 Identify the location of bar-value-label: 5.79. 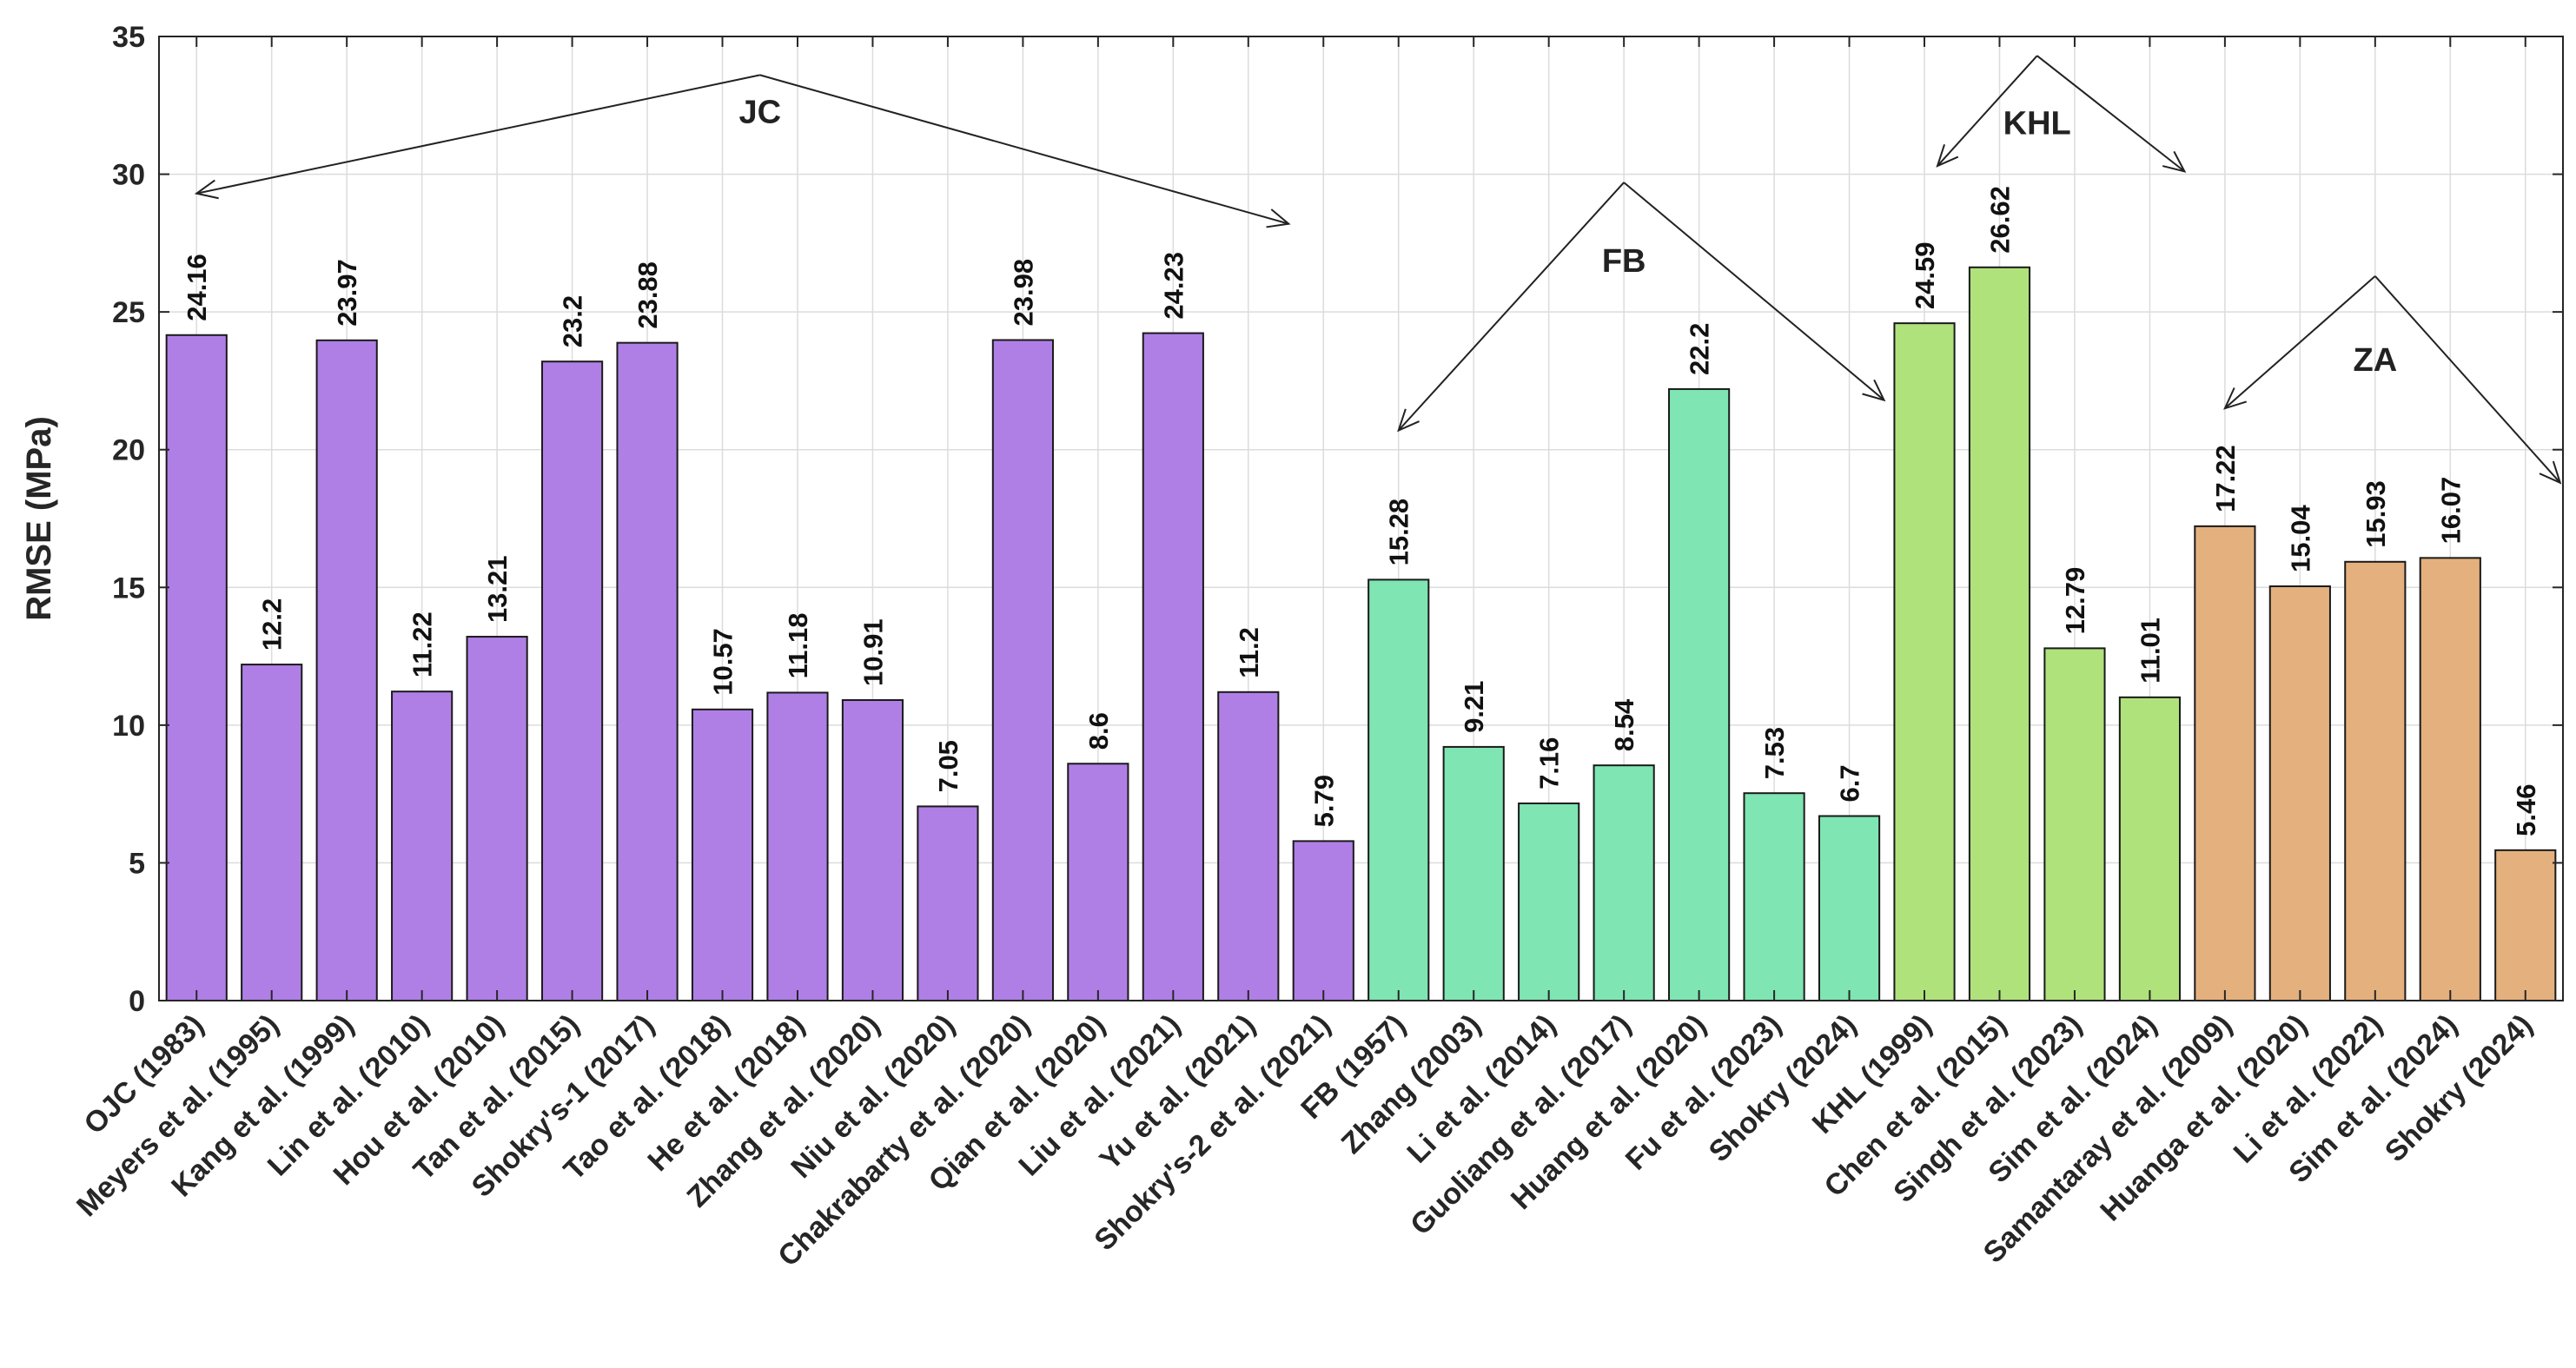
(1323, 801).